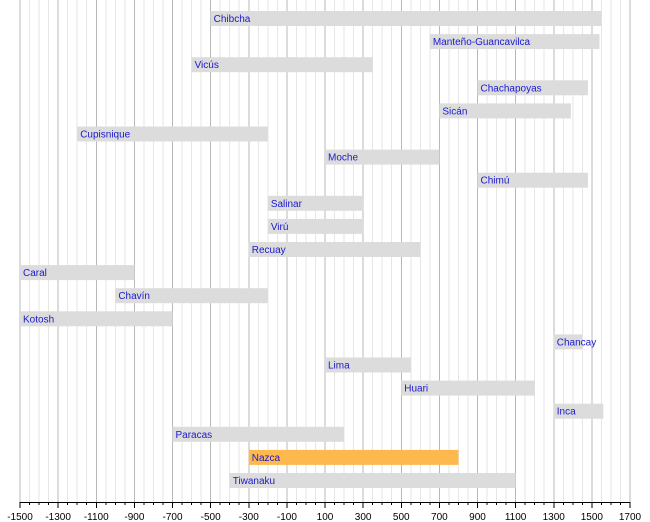 This screenshot has height=522, width=650. I want to click on x-tick-label: -100, so click(287, 517).